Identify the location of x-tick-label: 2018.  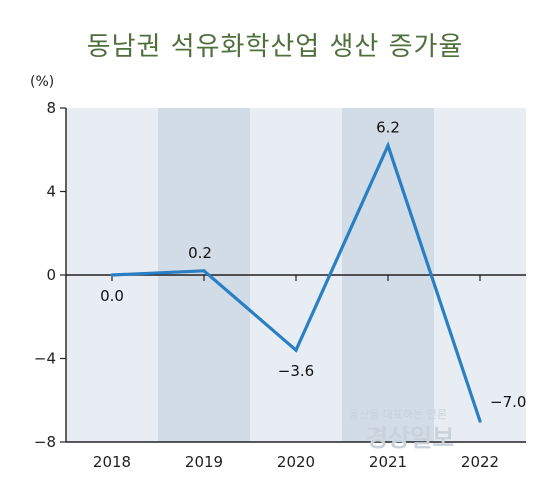
(112, 462).